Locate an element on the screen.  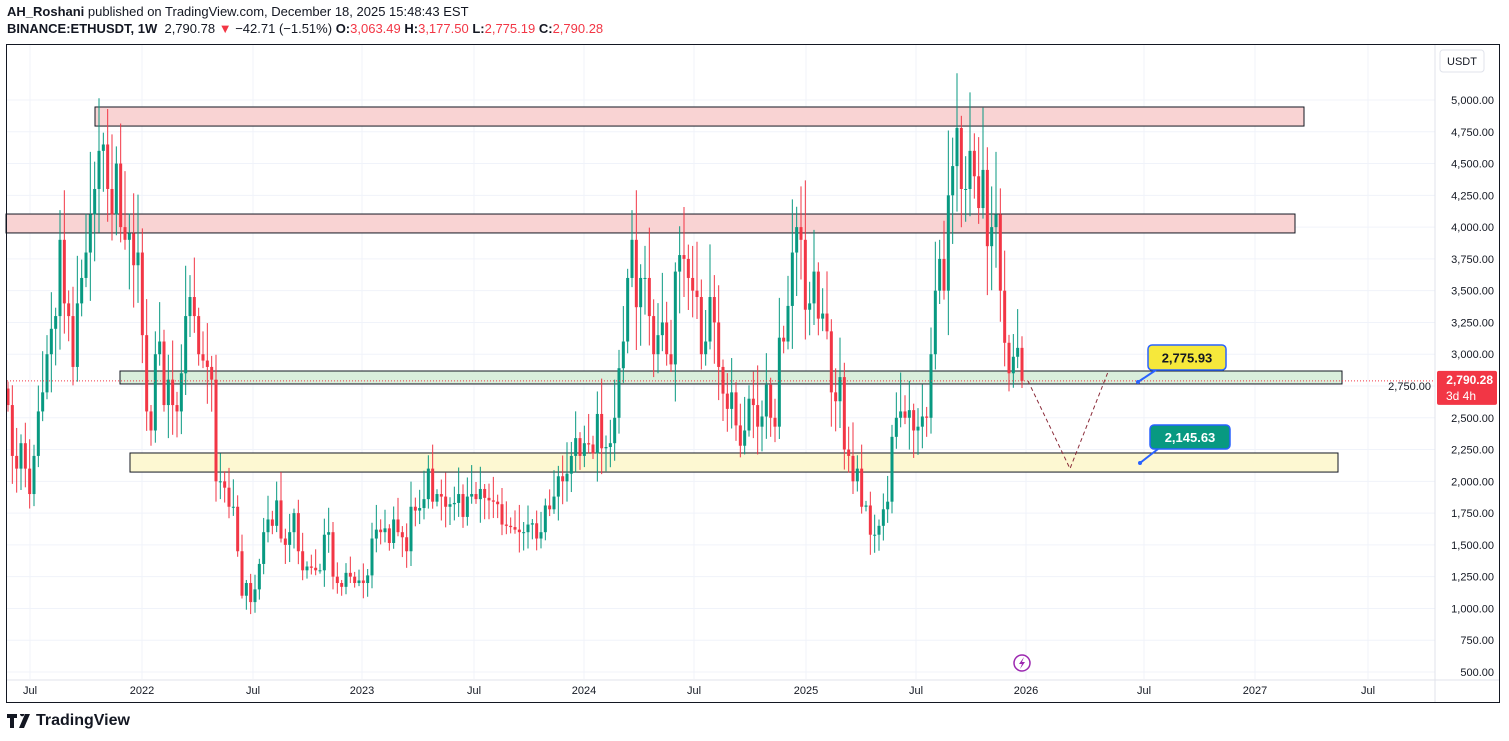
last-price: 2,790.78 is located at coordinates (190, 28).